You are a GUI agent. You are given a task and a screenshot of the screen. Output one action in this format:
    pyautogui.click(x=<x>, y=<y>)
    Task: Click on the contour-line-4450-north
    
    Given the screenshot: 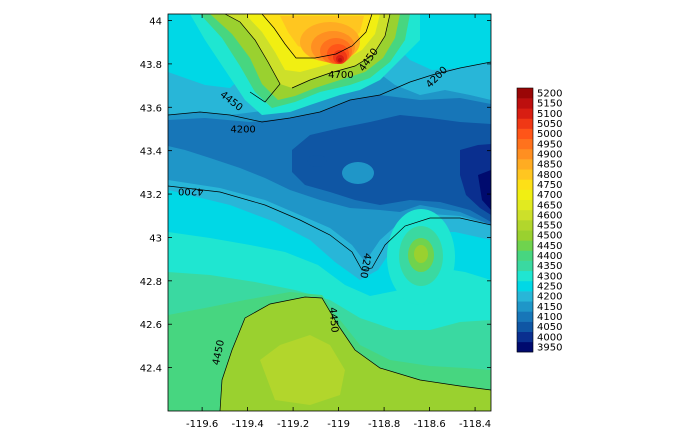 What is the action you would take?
    pyautogui.click(x=307, y=58)
    